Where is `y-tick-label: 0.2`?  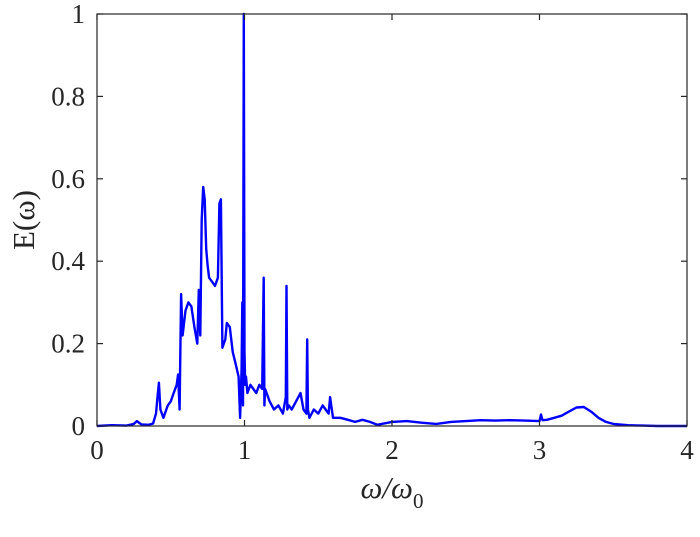
y-tick-label: 0.2 is located at coordinates (68, 344).